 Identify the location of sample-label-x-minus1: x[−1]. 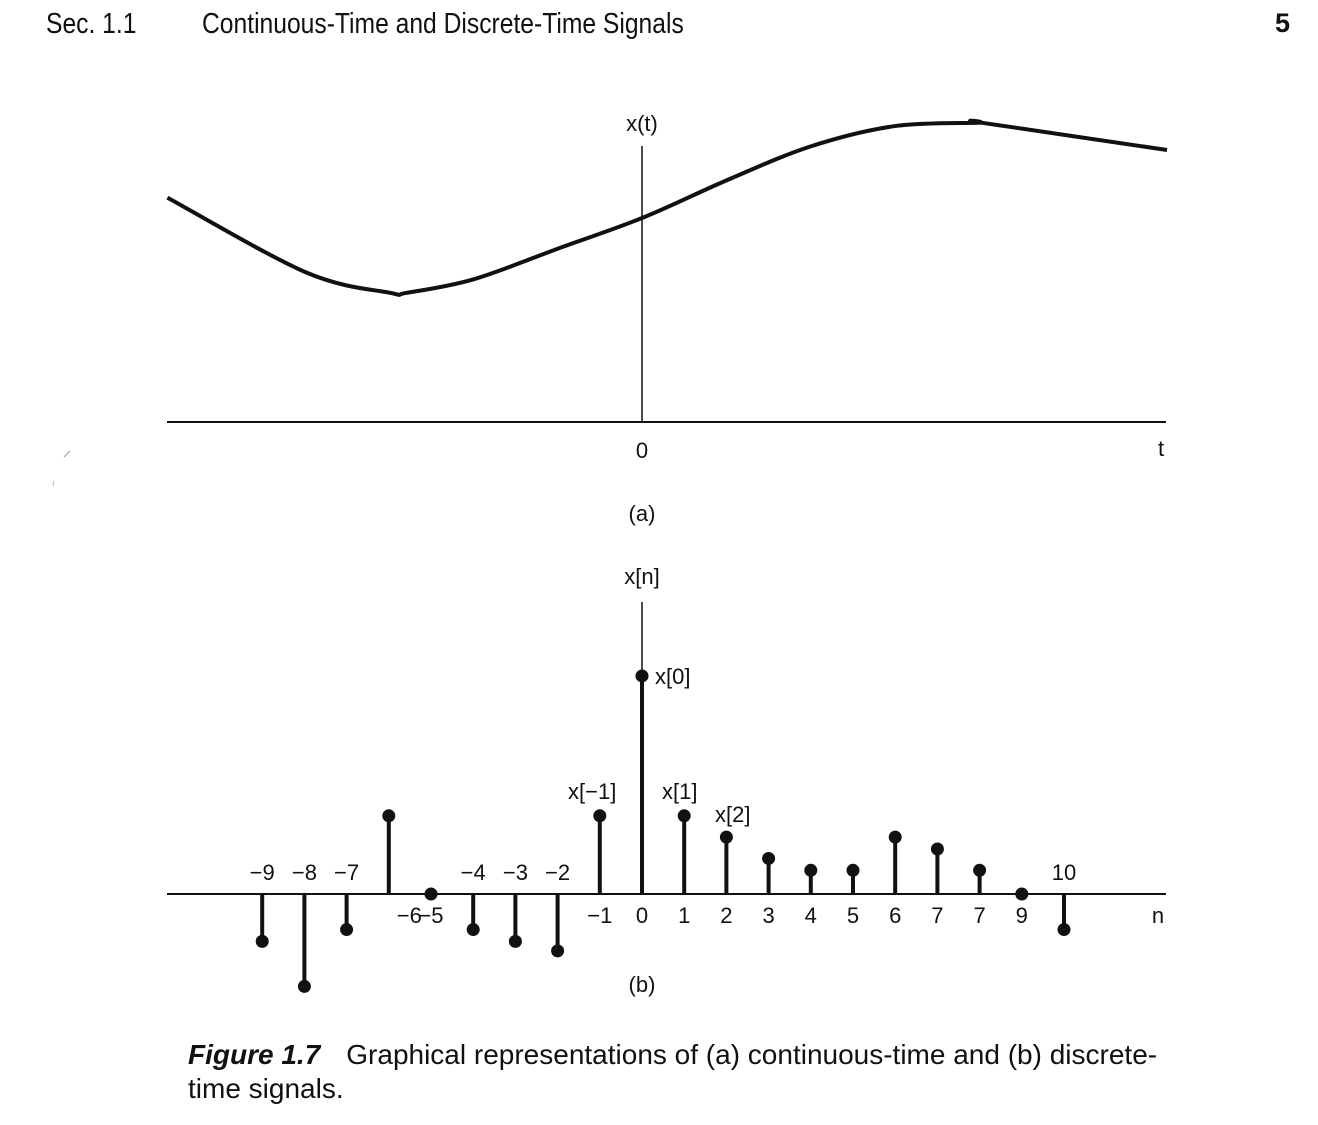
(592, 791).